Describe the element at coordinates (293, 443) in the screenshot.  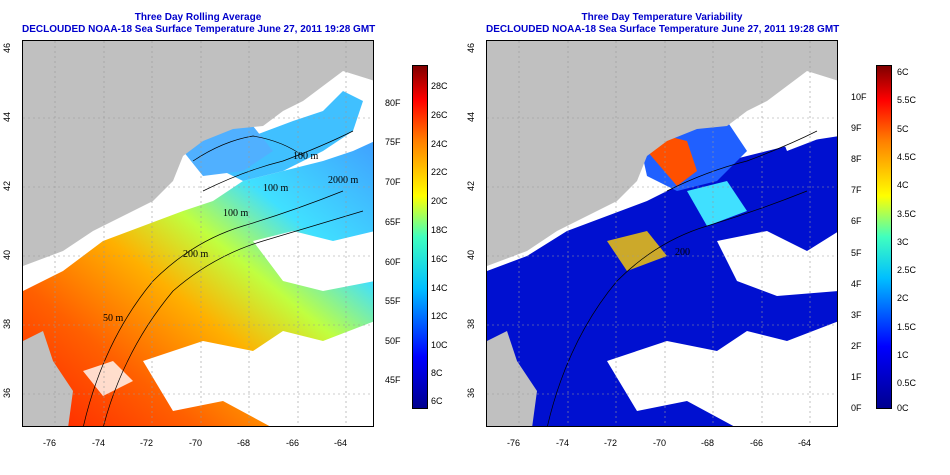
I see `left-x-tick: -66` at that location.